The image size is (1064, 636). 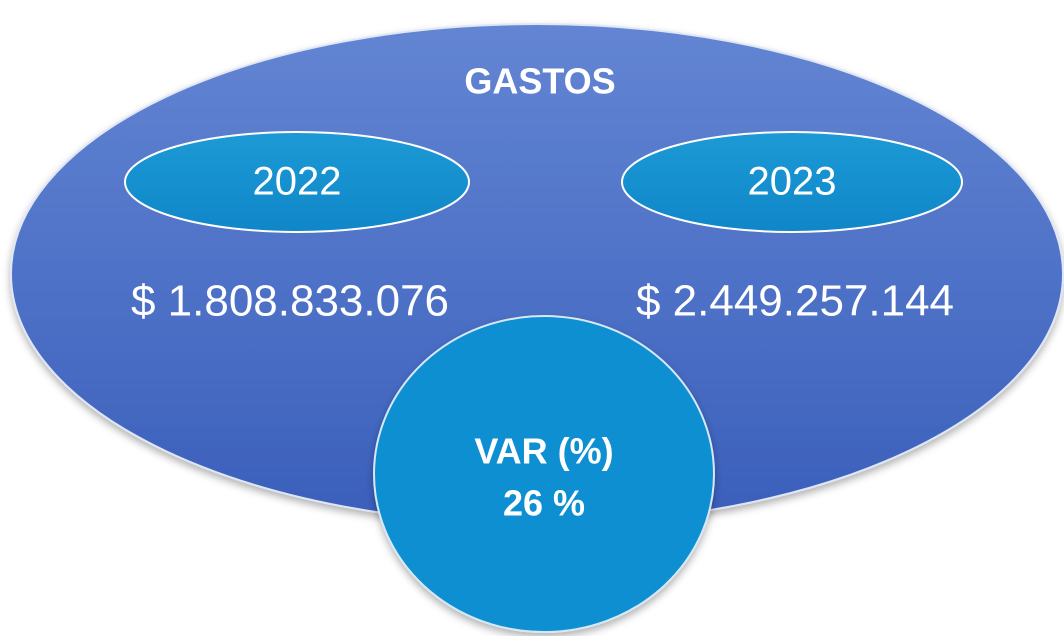 What do you see at coordinates (795, 301) in the screenshot?
I see `amount: $ 2.449.257.144` at bounding box center [795, 301].